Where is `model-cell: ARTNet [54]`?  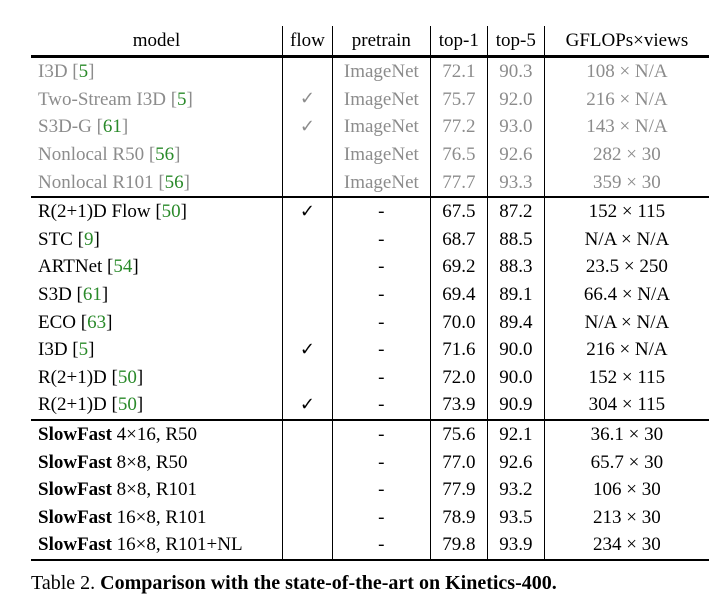 model-cell: ARTNet [54] is located at coordinates (88, 267).